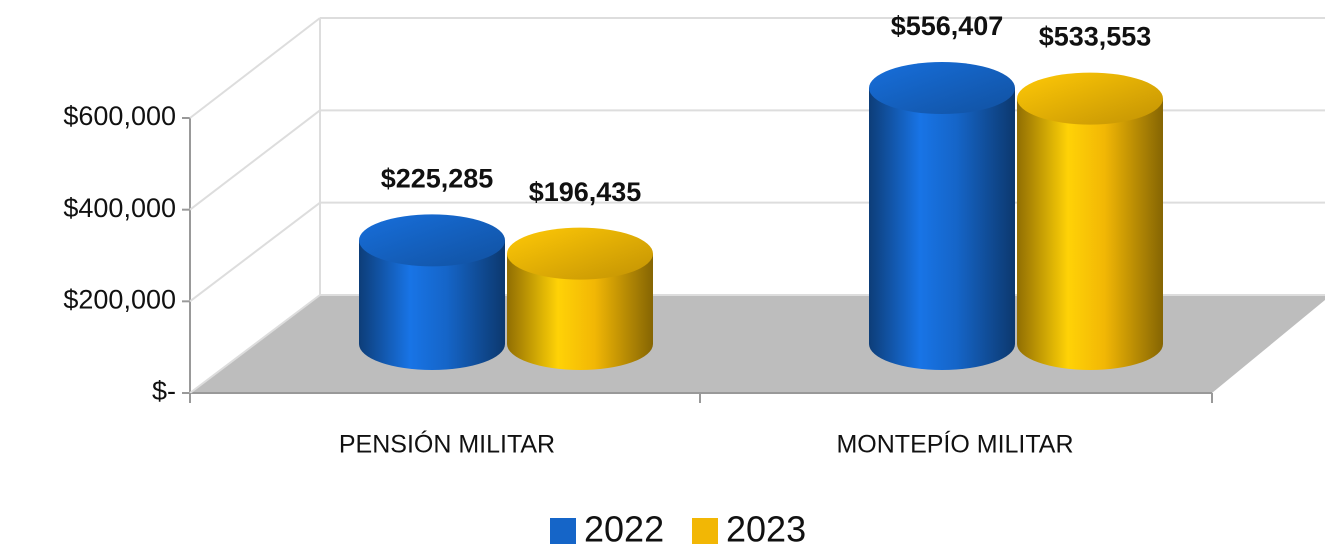 The width and height of the screenshot is (1325, 550). What do you see at coordinates (164, 391) in the screenshot?
I see `y-tick-label: $-` at bounding box center [164, 391].